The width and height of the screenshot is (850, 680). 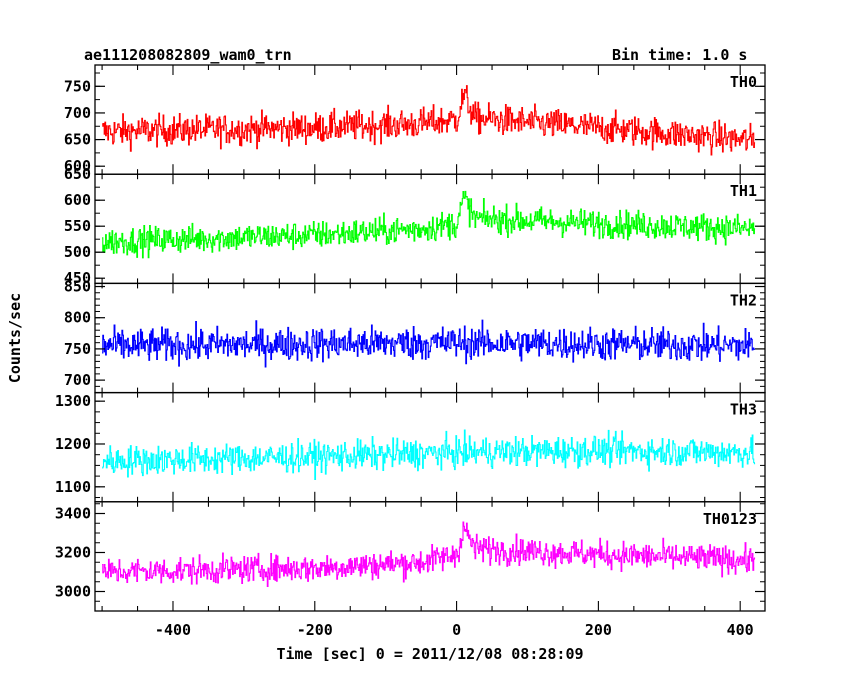 I want to click on x-tick-label-400: 400, so click(x=740, y=630).